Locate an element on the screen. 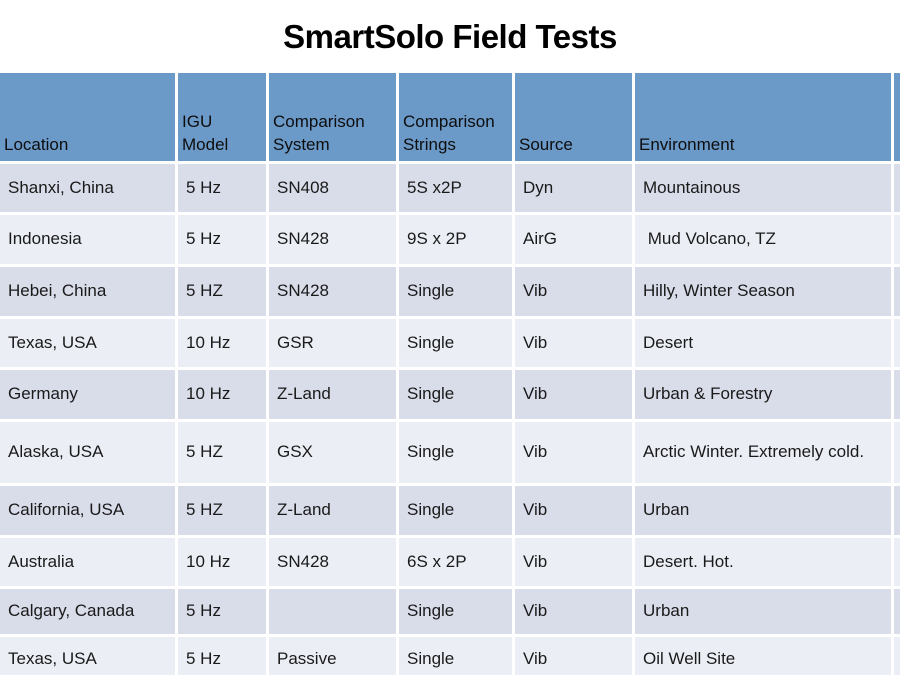  column-header-igu-model: IGU Model is located at coordinates (222, 117).